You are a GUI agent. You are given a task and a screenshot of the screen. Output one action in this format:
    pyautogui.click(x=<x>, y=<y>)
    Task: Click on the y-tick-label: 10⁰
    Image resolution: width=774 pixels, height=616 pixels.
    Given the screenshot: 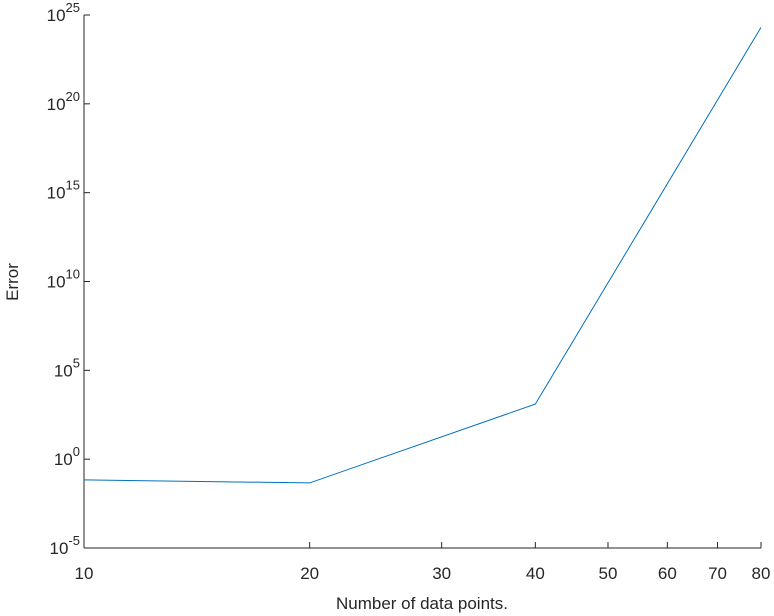 What is the action you would take?
    pyautogui.click(x=67, y=456)
    